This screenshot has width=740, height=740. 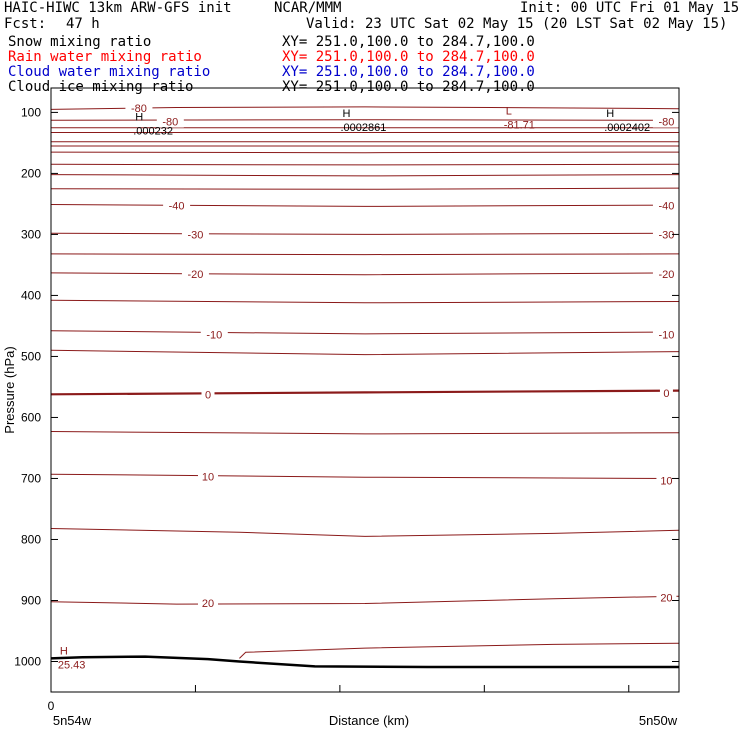 I want to click on y-tick-label-900: 900, so click(x=31, y=600).